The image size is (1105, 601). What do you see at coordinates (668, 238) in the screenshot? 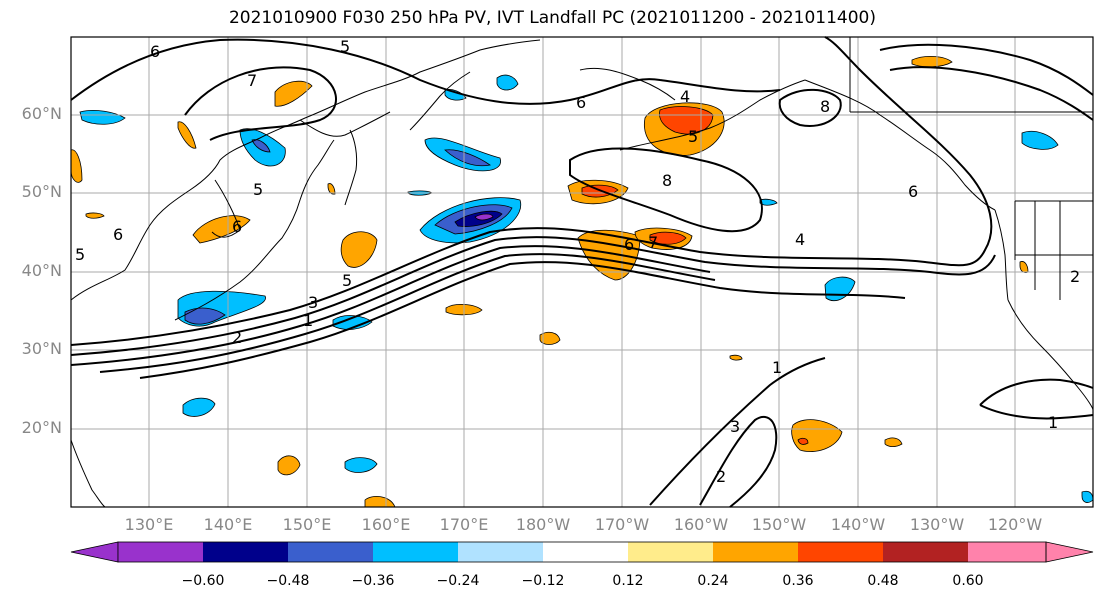
I see `pos-patch-jet-exit-core` at bounding box center [668, 238].